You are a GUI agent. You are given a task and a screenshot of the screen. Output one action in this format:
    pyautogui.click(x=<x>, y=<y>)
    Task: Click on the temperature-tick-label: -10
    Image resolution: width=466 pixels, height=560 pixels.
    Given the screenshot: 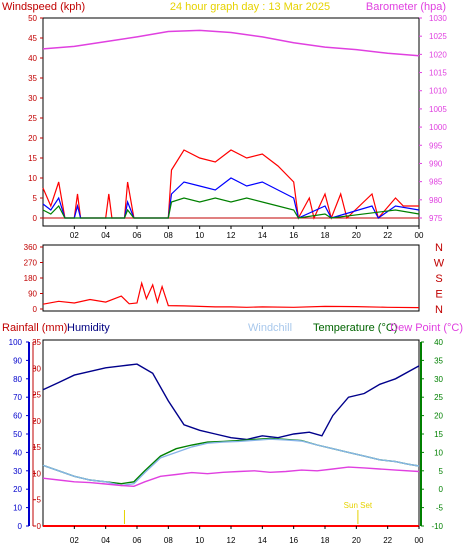 What is the action you would take?
    pyautogui.click(x=437, y=526)
    